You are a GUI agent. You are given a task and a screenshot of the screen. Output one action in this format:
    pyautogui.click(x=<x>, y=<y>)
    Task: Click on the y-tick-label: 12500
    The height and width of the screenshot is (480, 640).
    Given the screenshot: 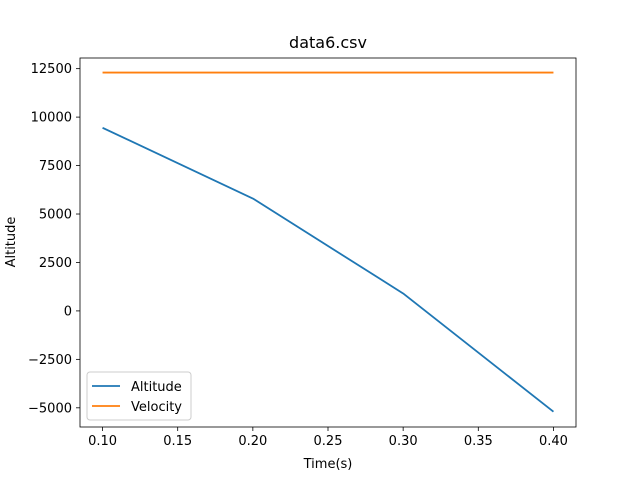 What is the action you would take?
    pyautogui.click(x=51, y=69)
    